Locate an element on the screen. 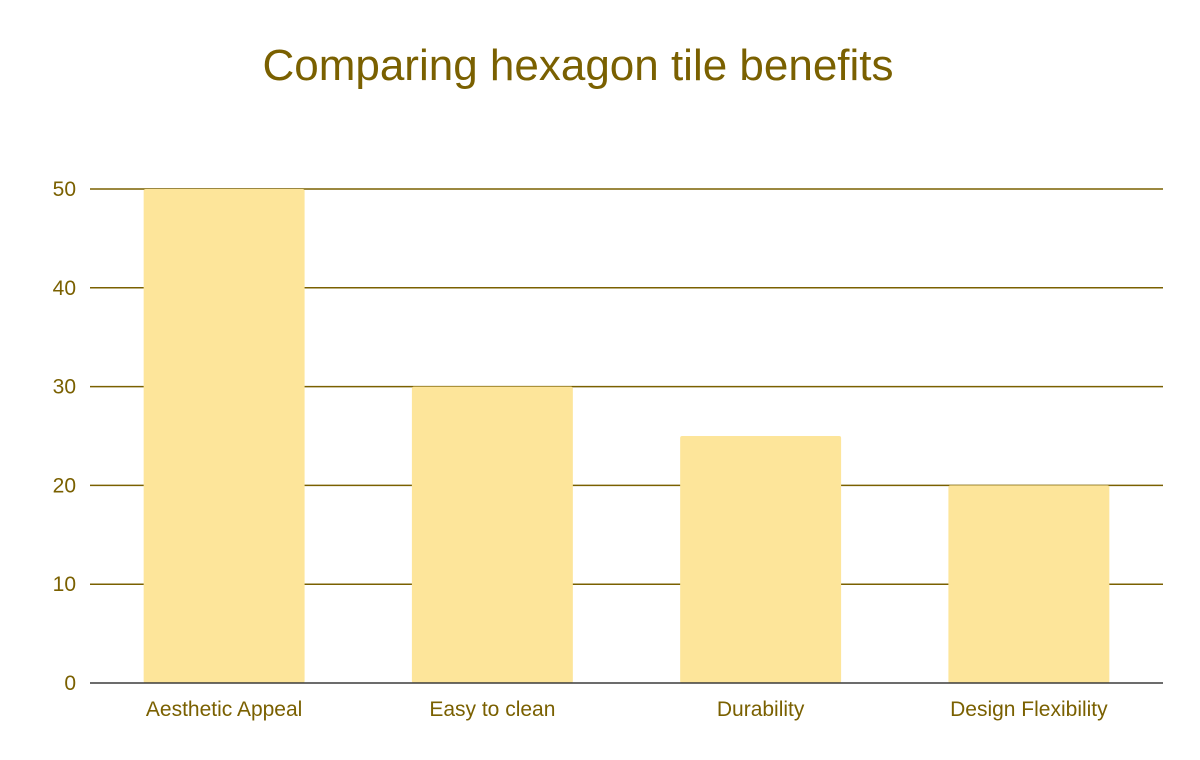 The width and height of the screenshot is (1200, 760). y-tick-label: 40 is located at coordinates (64, 288).